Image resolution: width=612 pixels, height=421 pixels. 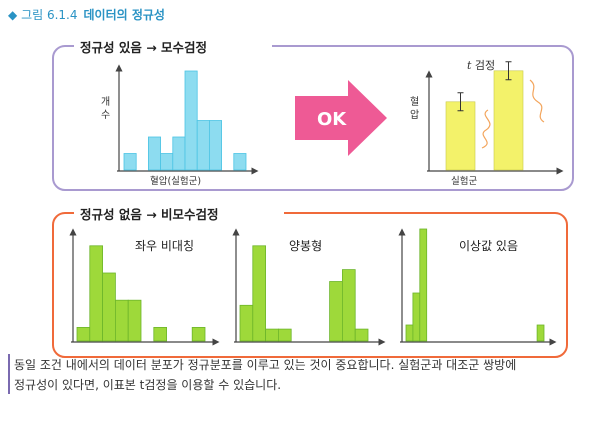 I want to click on ok-label: OK, so click(x=332, y=119).